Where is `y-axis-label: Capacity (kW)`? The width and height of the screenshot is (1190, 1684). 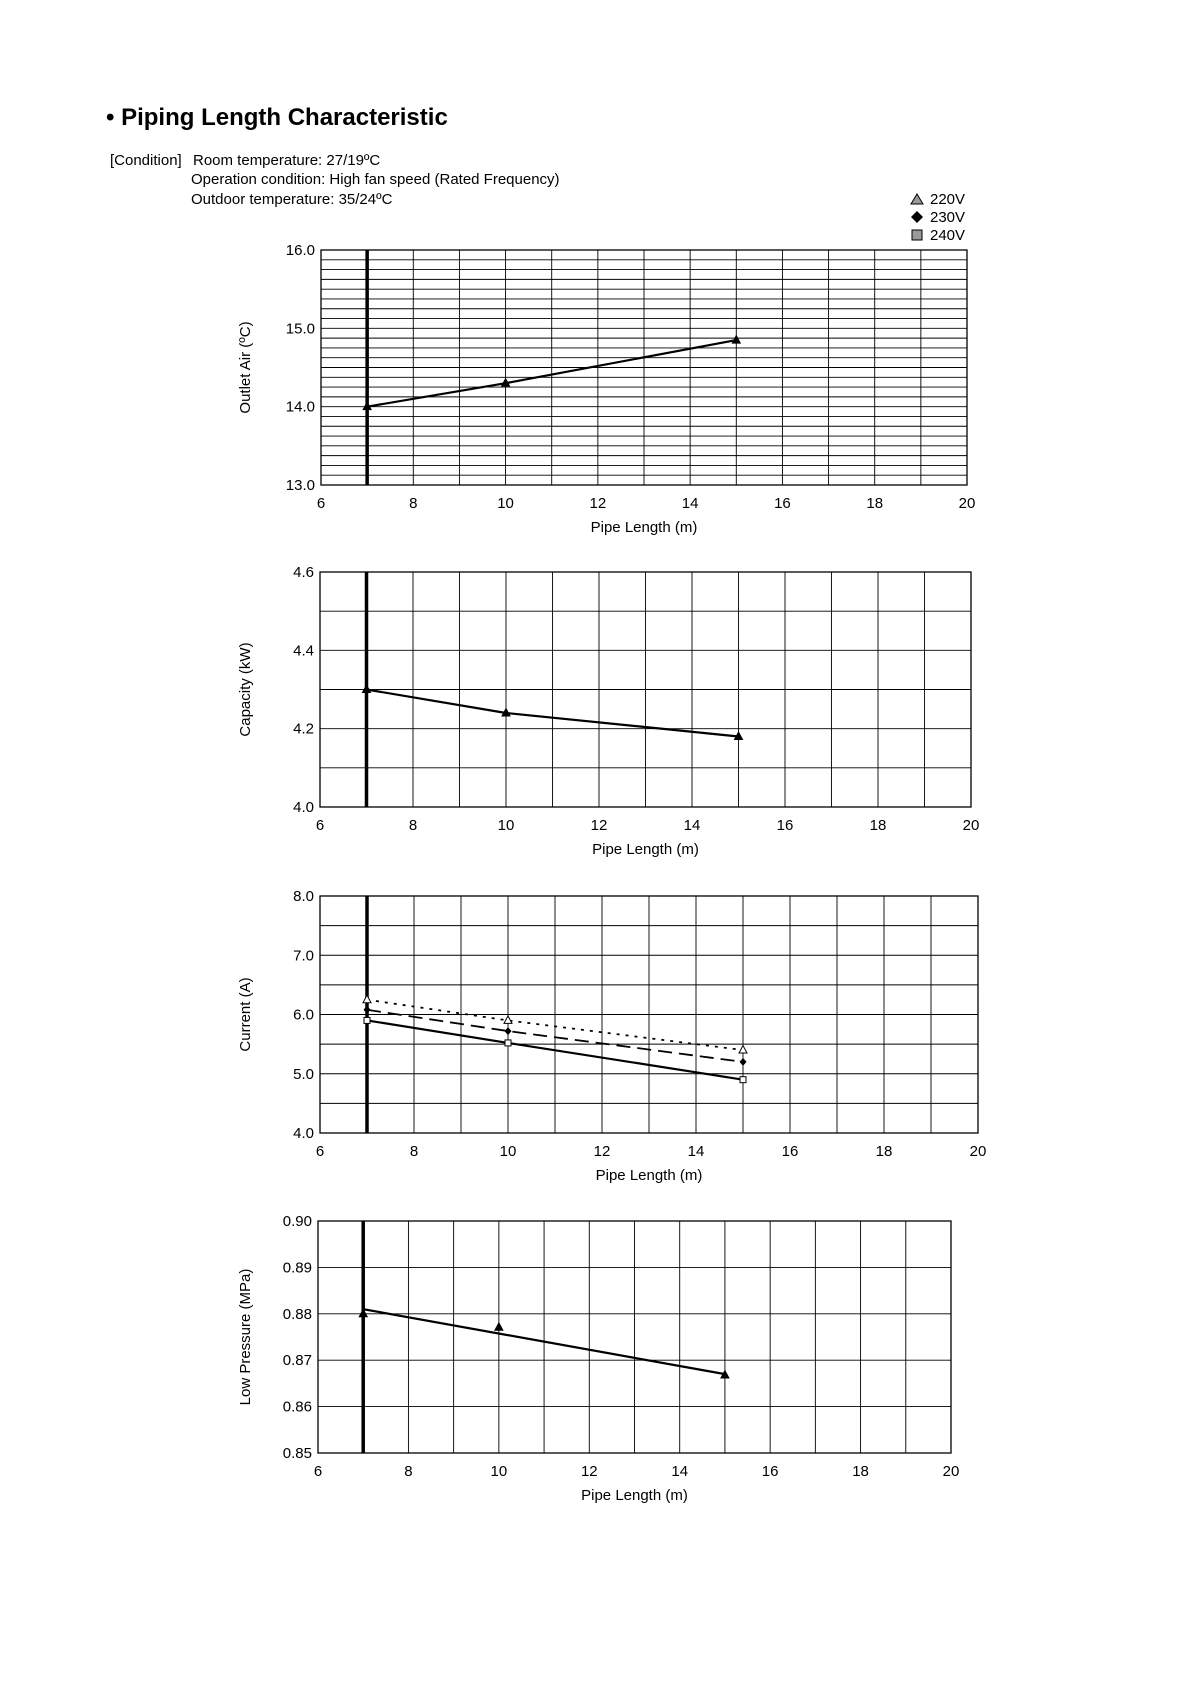 y-axis-label: Capacity (kW) is located at coordinates (245, 689).